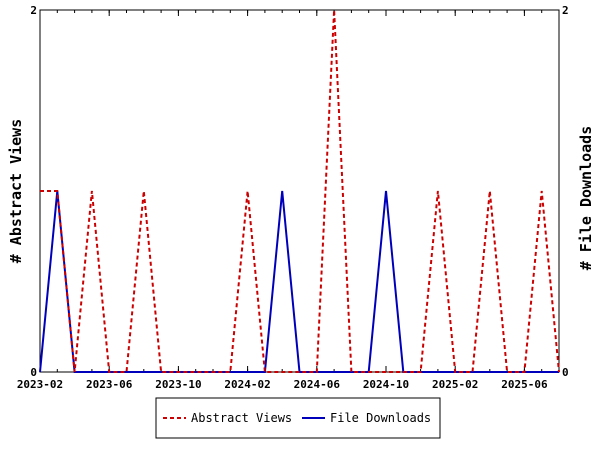 Image resolution: width=600 pixels, height=455 pixels. What do you see at coordinates (586, 198) in the screenshot?
I see `y-axis-title-right: # File Downloads` at bounding box center [586, 198].